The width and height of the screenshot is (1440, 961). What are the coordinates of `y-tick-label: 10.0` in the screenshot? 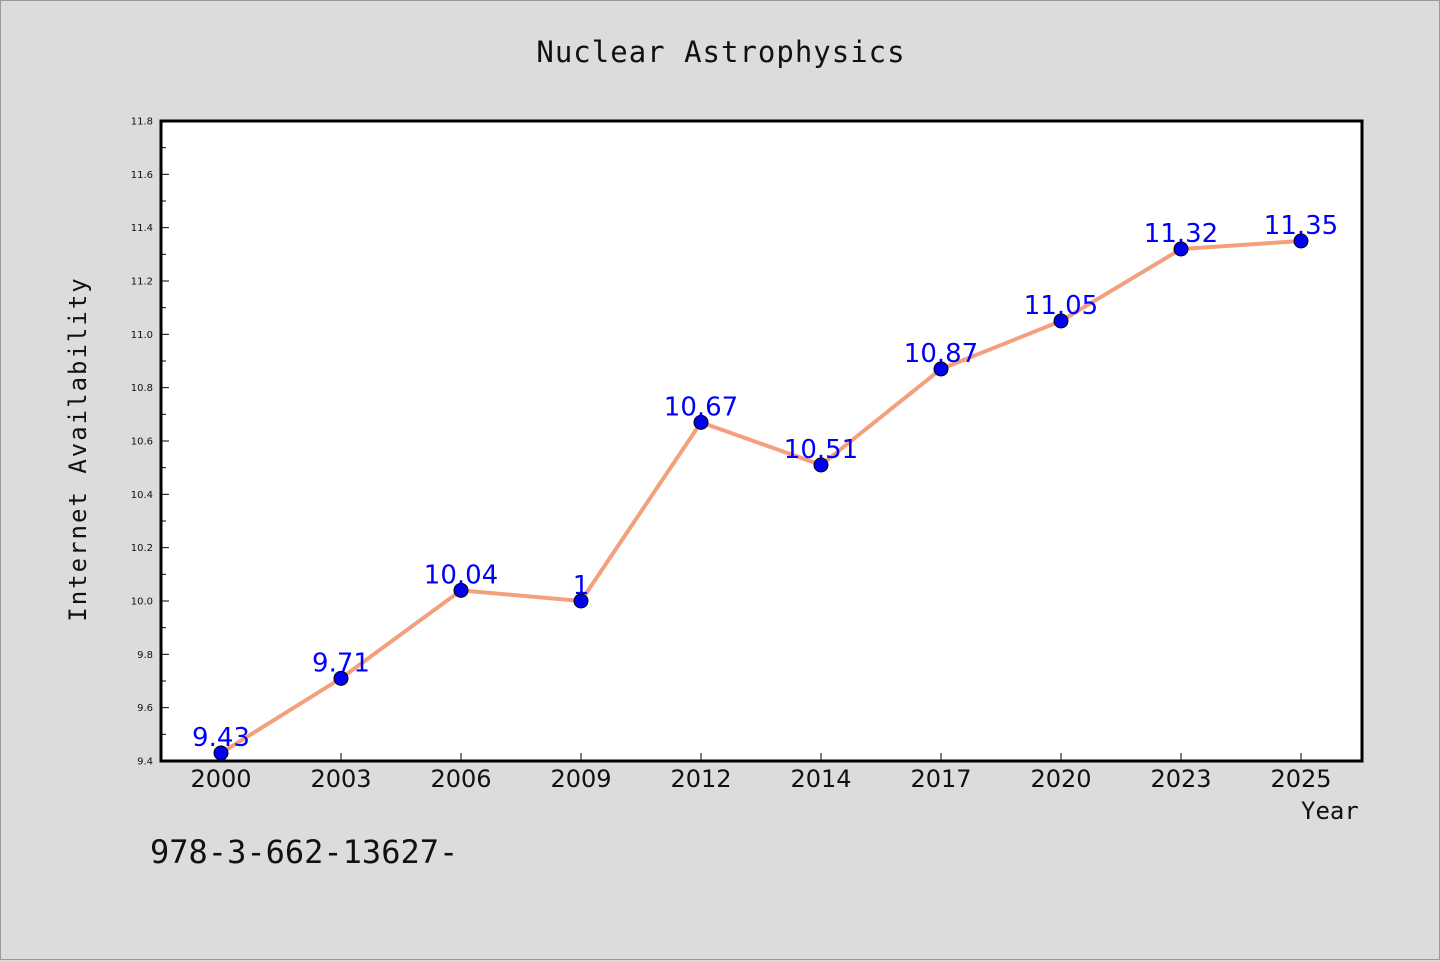 It's located at (142, 602).